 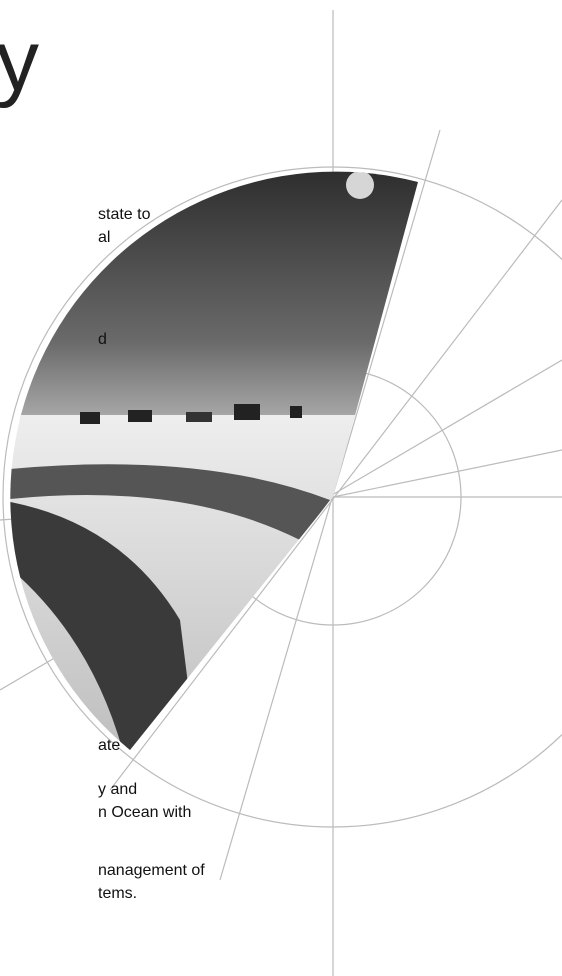 What do you see at coordinates (151, 882) in the screenshot?
I see `paragraph: nanagement of tems.` at bounding box center [151, 882].